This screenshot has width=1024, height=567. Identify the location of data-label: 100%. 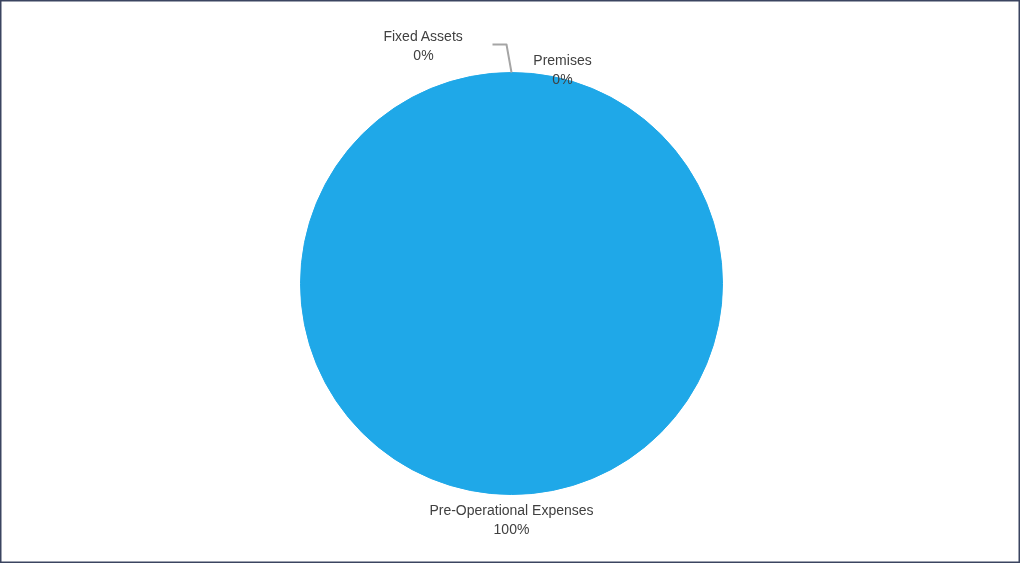
(511, 529).